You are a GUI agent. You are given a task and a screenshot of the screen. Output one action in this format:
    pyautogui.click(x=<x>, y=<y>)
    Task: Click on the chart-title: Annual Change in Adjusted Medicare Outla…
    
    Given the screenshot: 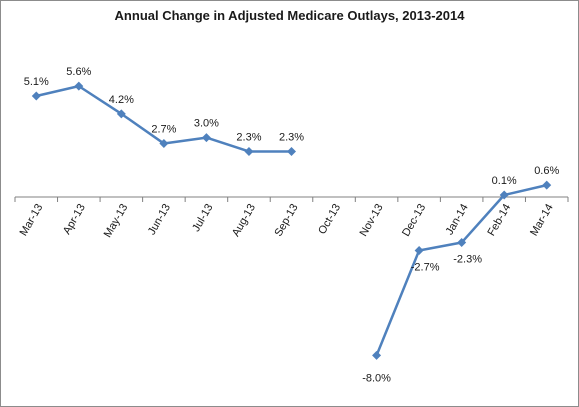 What is the action you would take?
    pyautogui.click(x=289, y=15)
    